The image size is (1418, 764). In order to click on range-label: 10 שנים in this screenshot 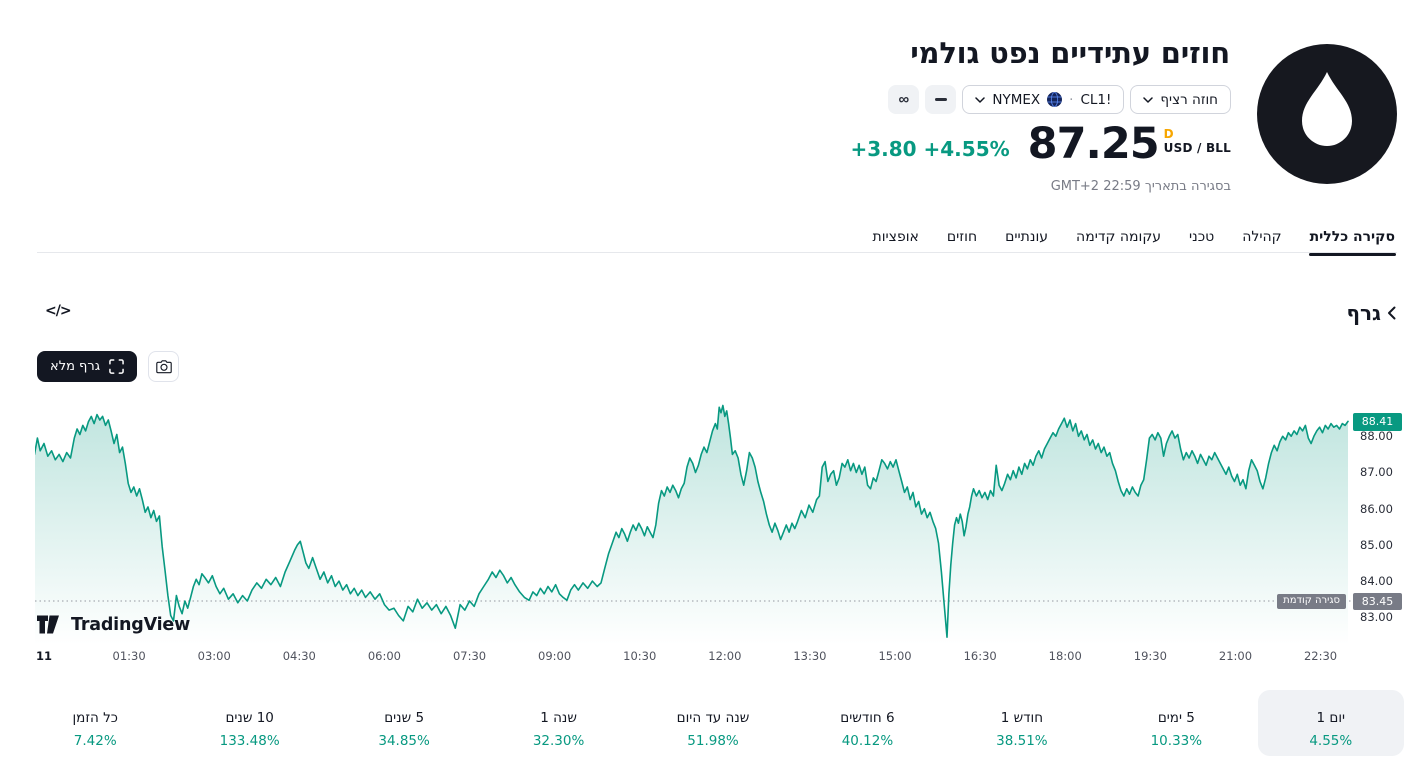, I will do `click(249, 717)`.